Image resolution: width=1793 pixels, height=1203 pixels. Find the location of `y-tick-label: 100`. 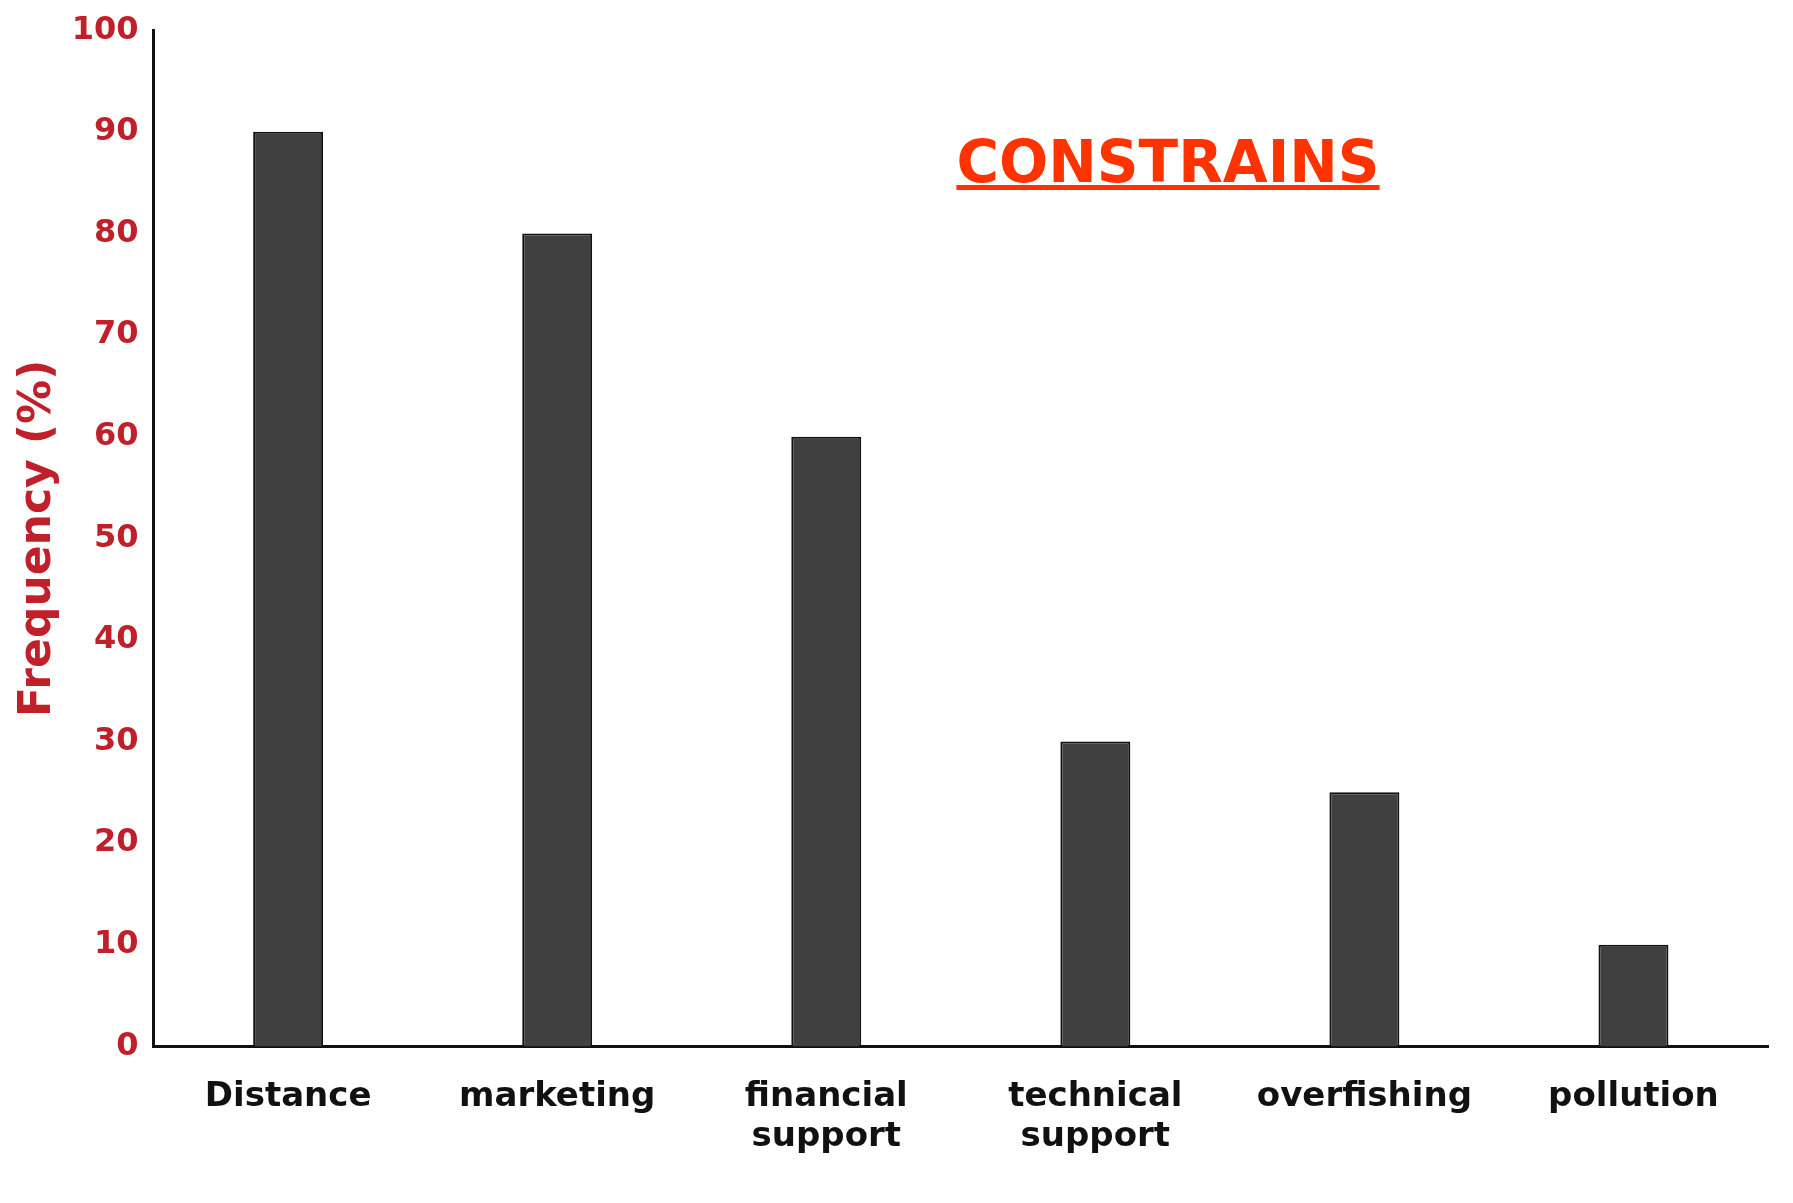

y-tick-label: 100 is located at coordinates (105, 27).